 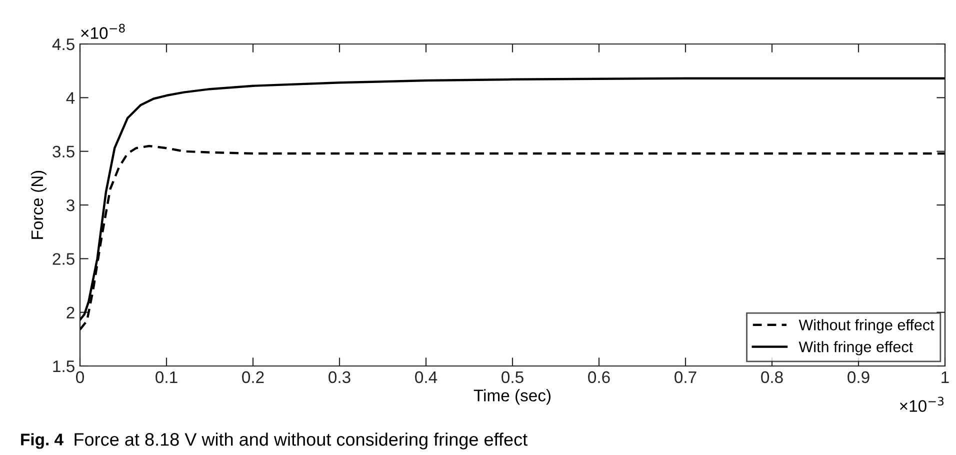 What do you see at coordinates (855, 348) in the screenshot?
I see `legend-label: With fringe effect` at bounding box center [855, 348].